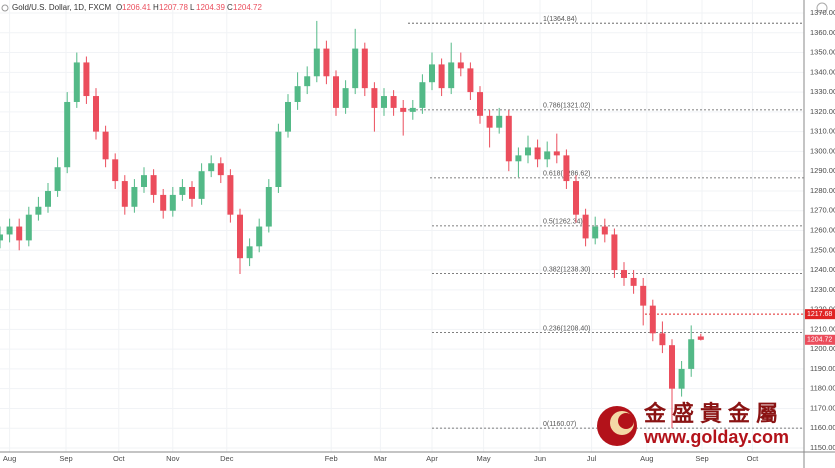  What do you see at coordinates (753, 458) in the screenshot?
I see `x-tick-label: Oct` at bounding box center [753, 458].